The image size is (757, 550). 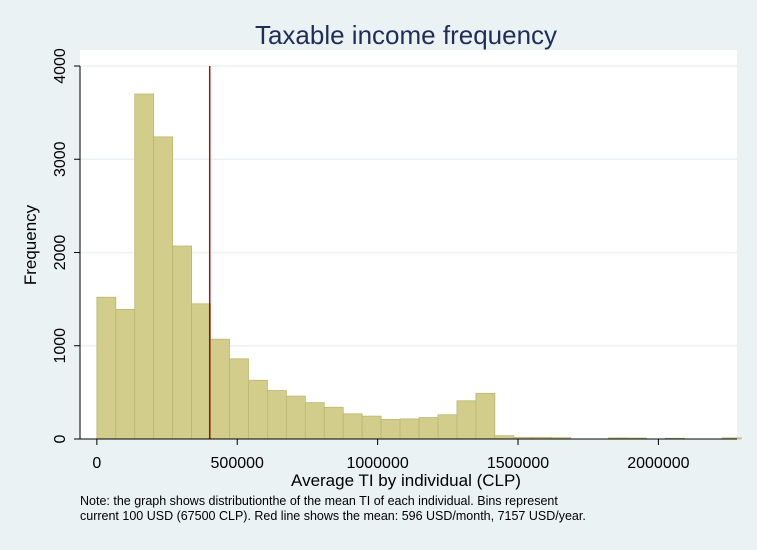 What do you see at coordinates (30, 244) in the screenshot?
I see `y-axis-label: Frequency` at bounding box center [30, 244].